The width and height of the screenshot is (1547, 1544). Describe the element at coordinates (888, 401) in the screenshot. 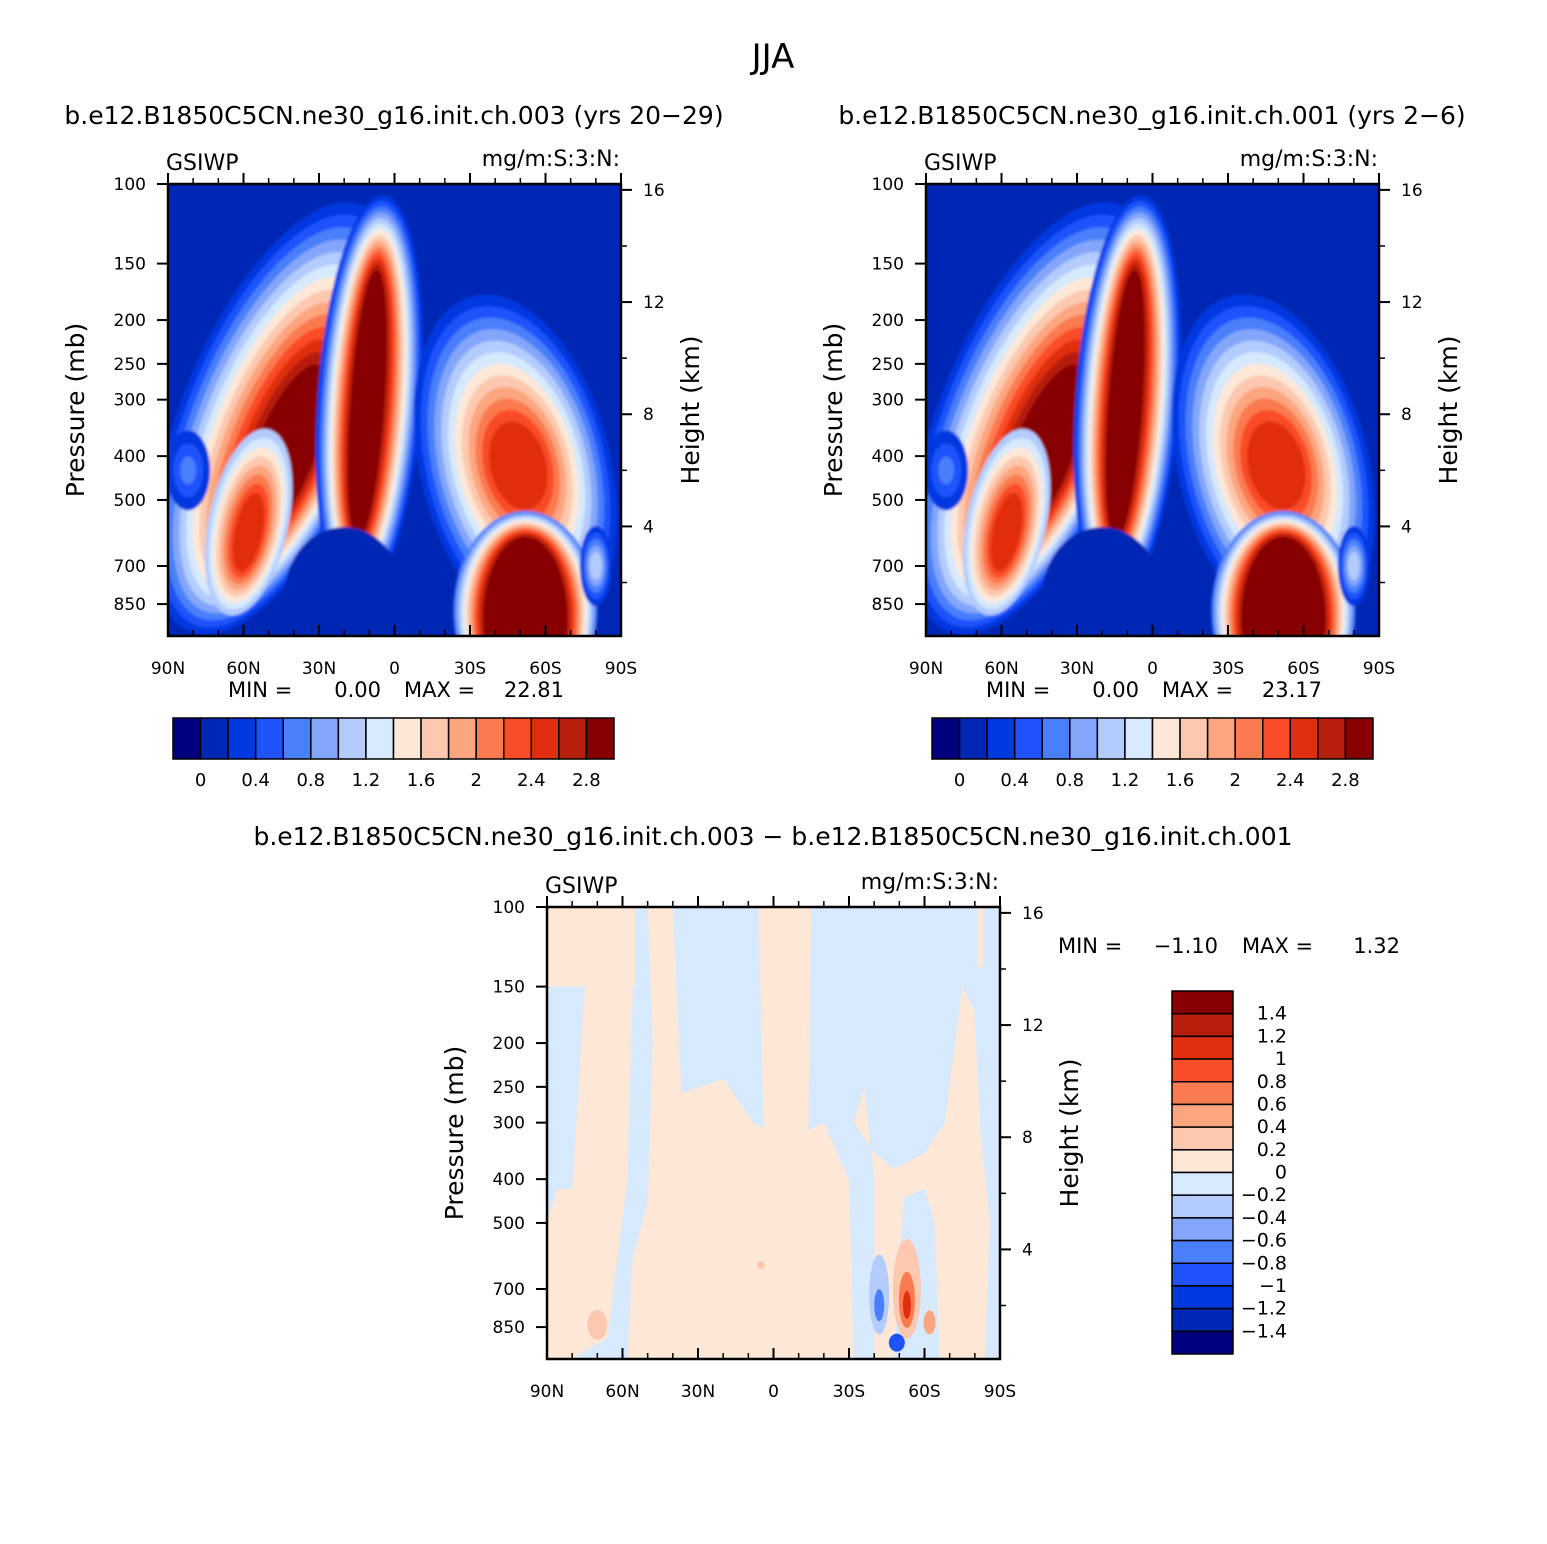

I see `y-tick-label: 300` at that location.